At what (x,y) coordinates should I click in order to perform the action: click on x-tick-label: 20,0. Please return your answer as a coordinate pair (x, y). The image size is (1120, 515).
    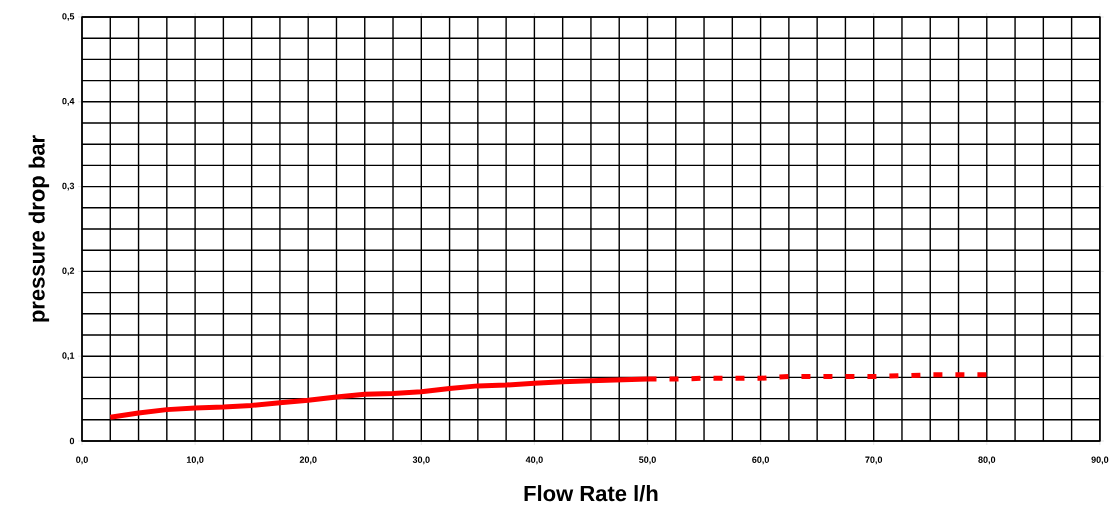
    Looking at the image, I should click on (308, 460).